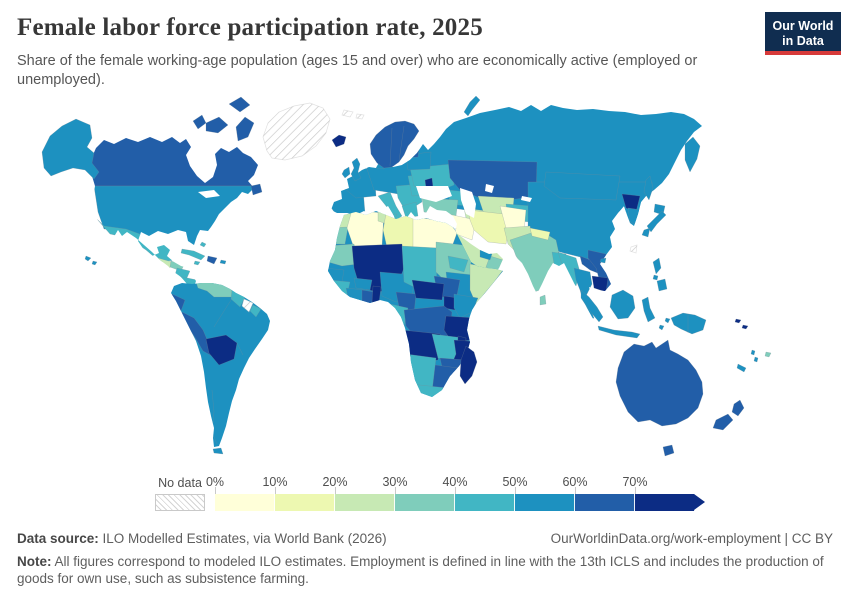  I want to click on region-usa, so click(176, 219).